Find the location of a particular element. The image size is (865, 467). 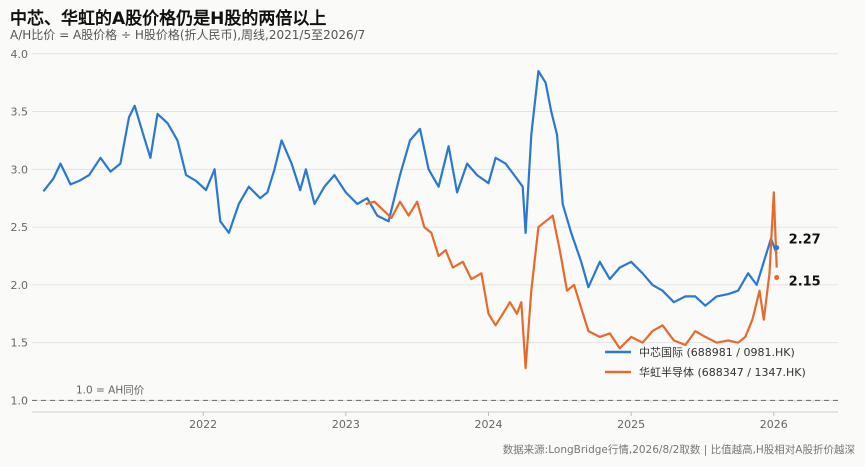

x-tick-label: 2023 is located at coordinates (346, 424).